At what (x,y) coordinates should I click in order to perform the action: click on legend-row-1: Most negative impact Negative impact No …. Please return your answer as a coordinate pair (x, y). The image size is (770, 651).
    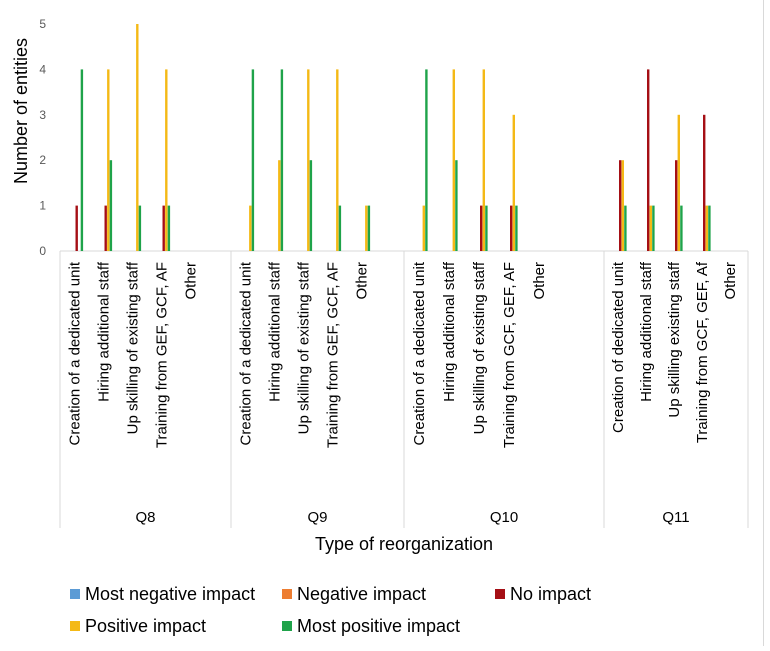
    Looking at the image, I should click on (370, 594).